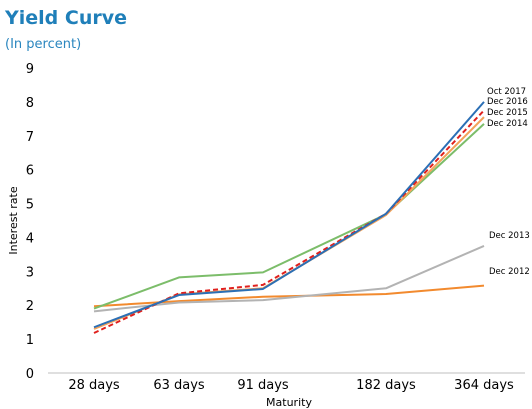 The image size is (532, 409). What do you see at coordinates (30, 69) in the screenshot?
I see `y-tick-label: 9` at bounding box center [30, 69].